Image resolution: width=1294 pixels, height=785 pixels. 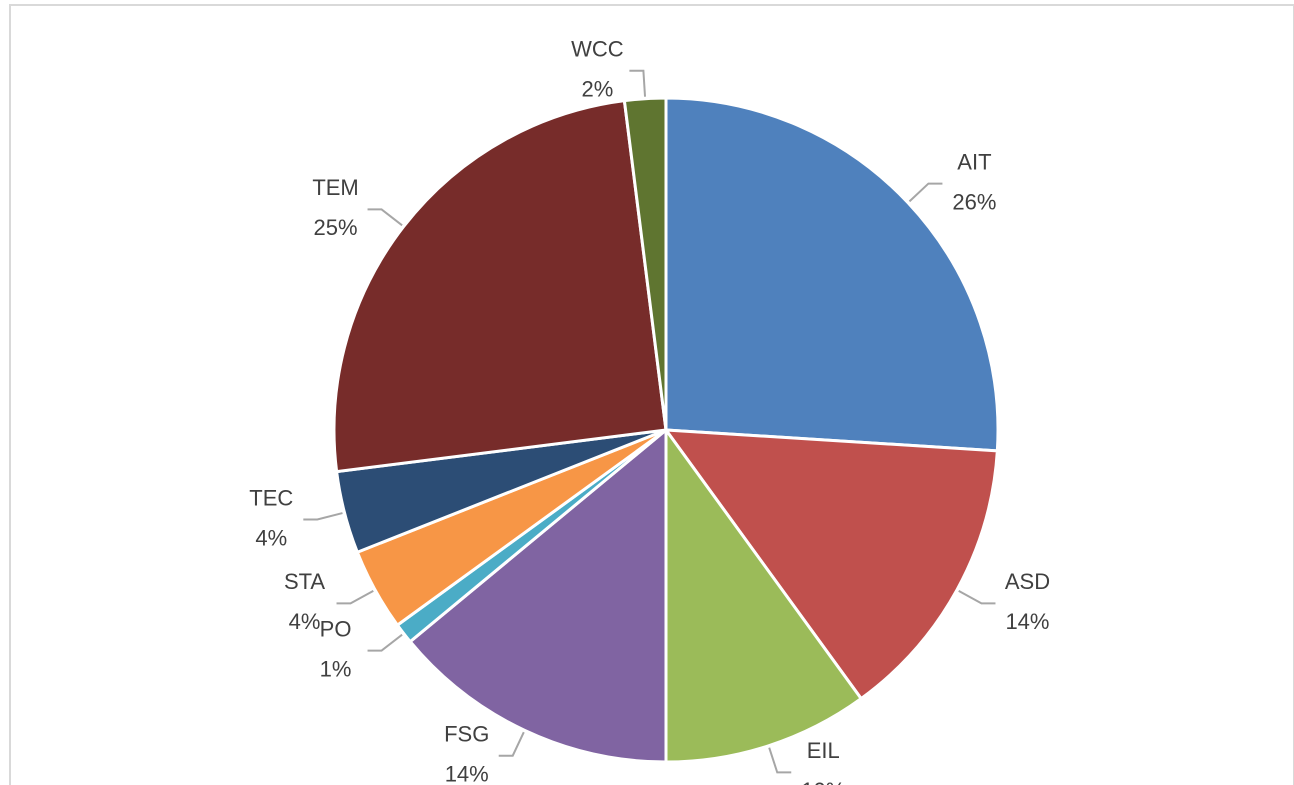 What do you see at coordinates (336, 668) in the screenshot?
I see `slice-label-value: 1%` at bounding box center [336, 668].